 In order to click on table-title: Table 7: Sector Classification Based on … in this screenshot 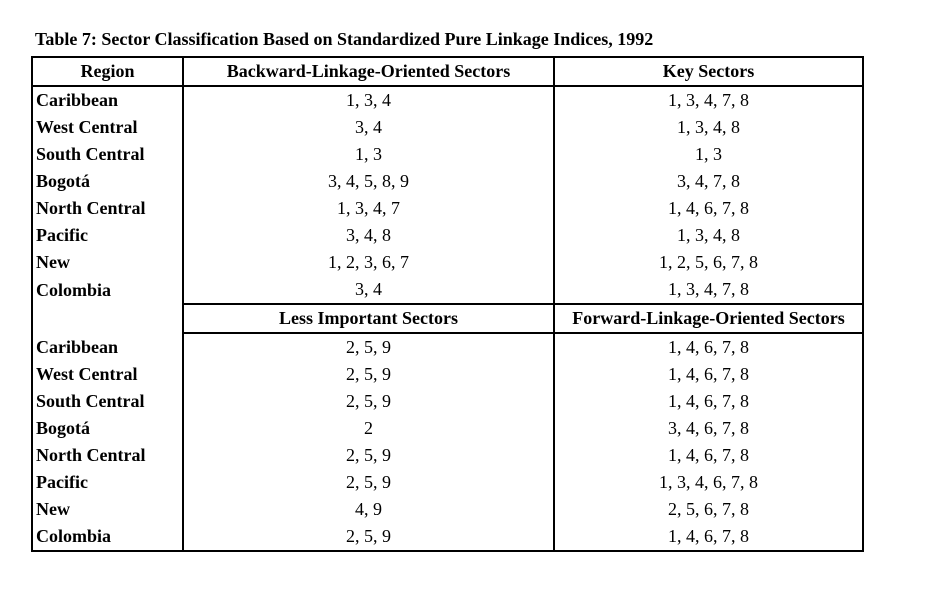, I will do `click(344, 39)`.